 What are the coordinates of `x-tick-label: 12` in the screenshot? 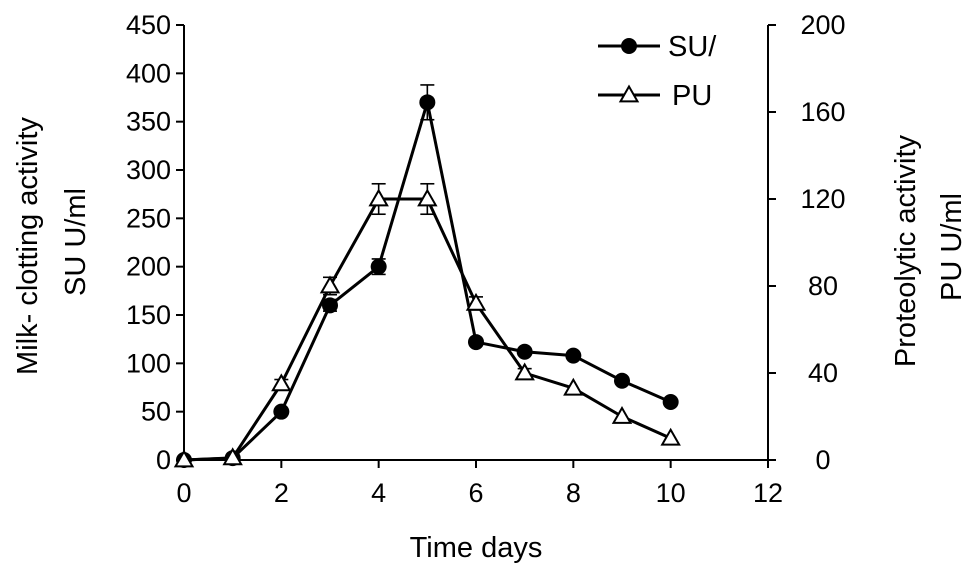 It's located at (768, 493).